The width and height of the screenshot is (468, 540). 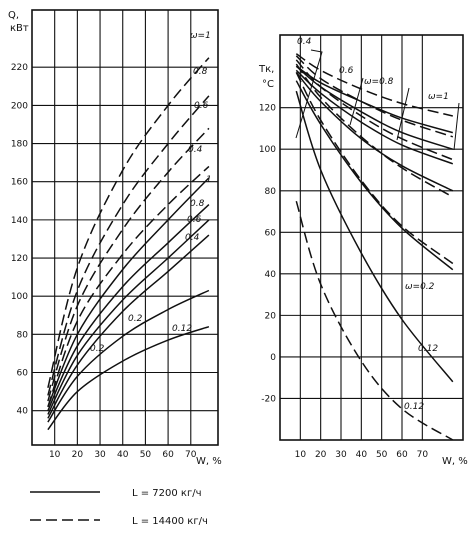 I want to click on y-tick-label: 140, so click(x=19, y=221).